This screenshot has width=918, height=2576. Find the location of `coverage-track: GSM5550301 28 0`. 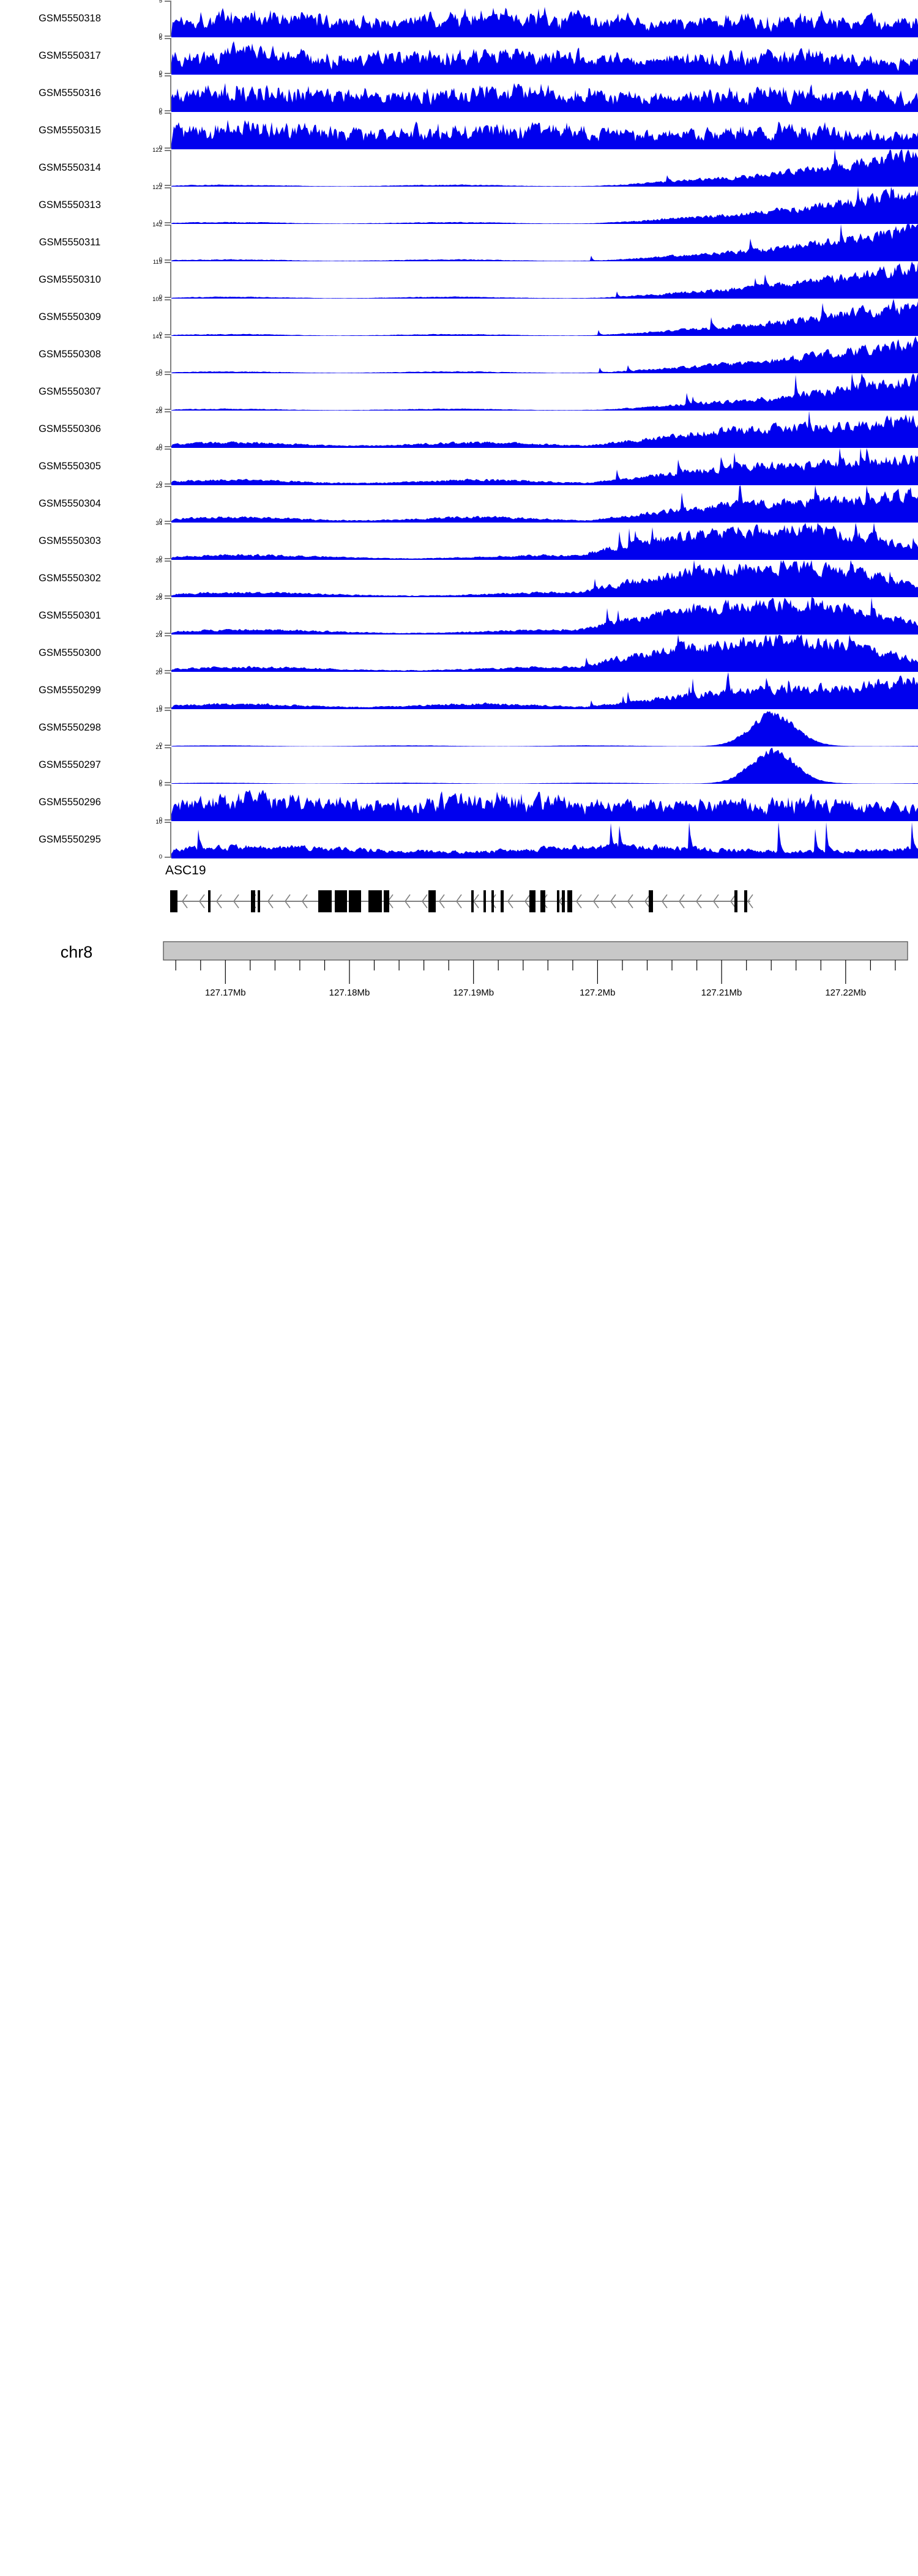

coverage-track: GSM5550301 28 0 is located at coordinates (459, 615).